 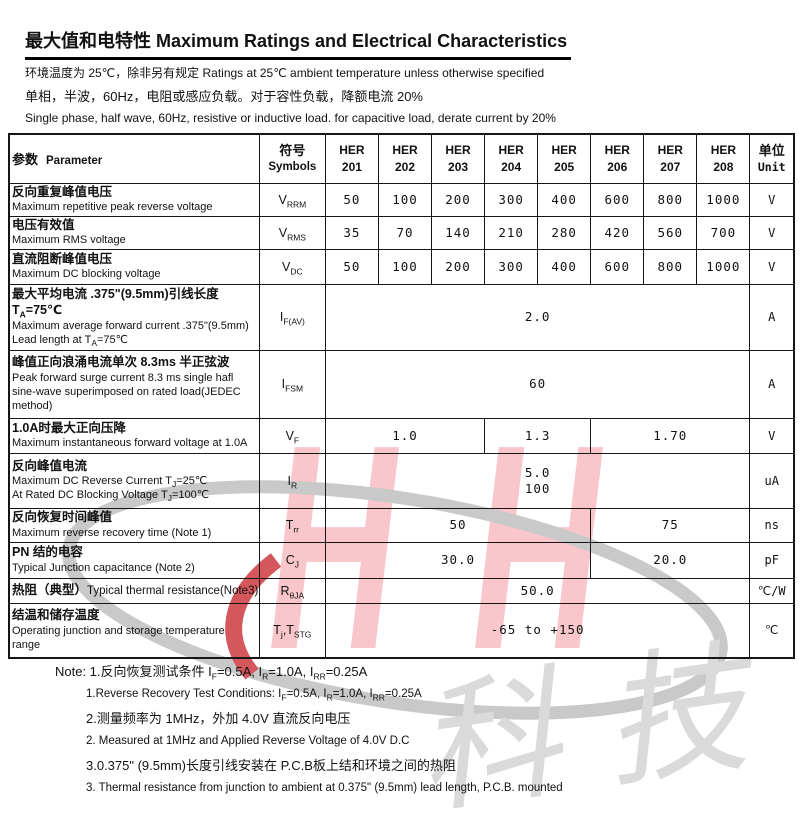 What do you see at coordinates (134, 467) in the screenshot?
I see `param-line-zh: 反向峰值电流` at bounding box center [134, 467].